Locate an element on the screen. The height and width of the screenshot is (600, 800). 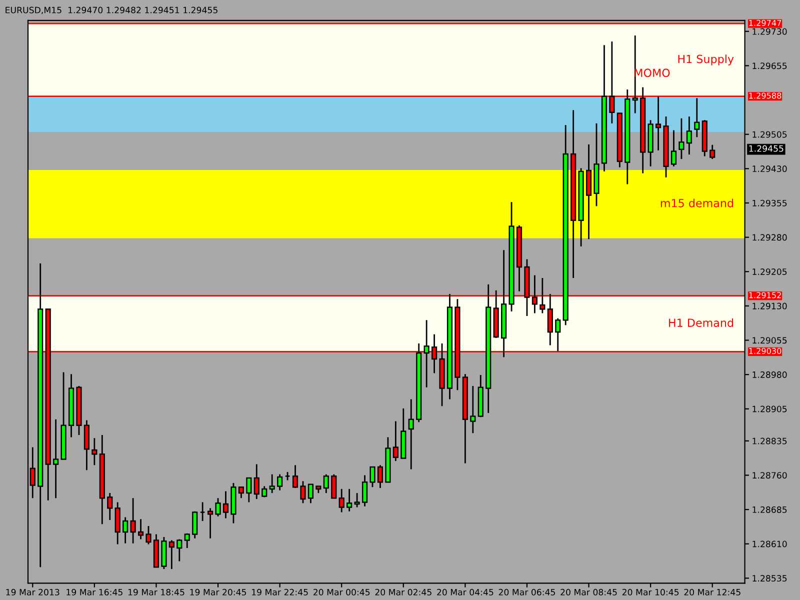
x-tick-label: 19 Mar 22:45 is located at coordinates (280, 592).